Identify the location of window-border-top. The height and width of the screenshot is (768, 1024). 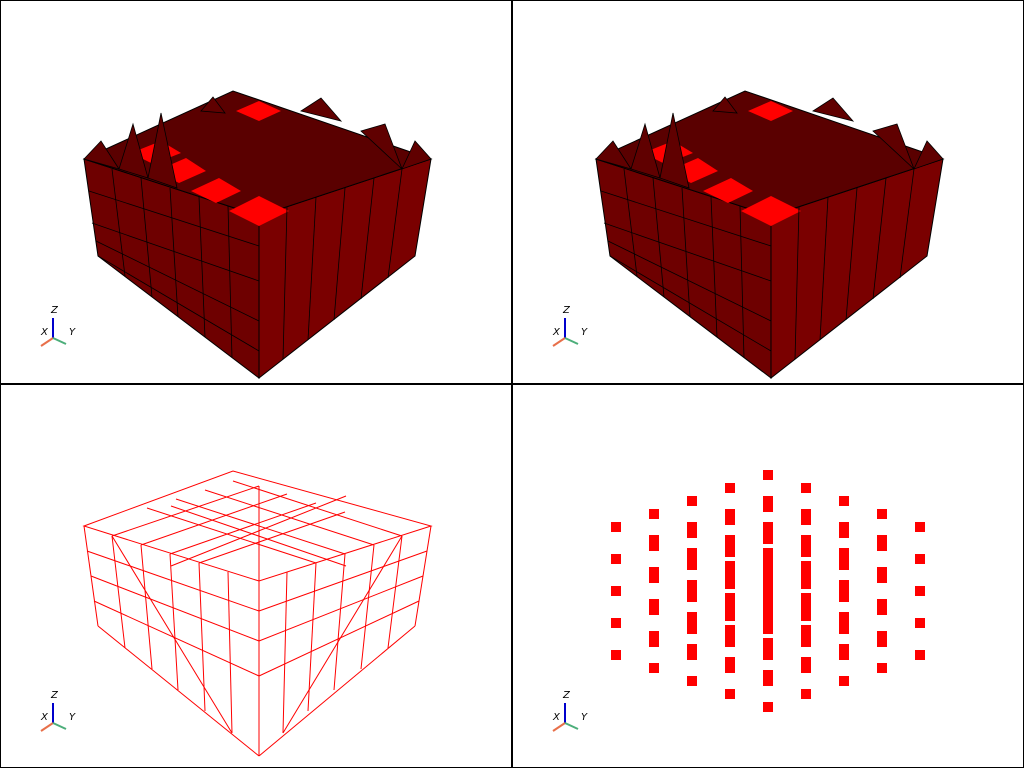
(512, 0).